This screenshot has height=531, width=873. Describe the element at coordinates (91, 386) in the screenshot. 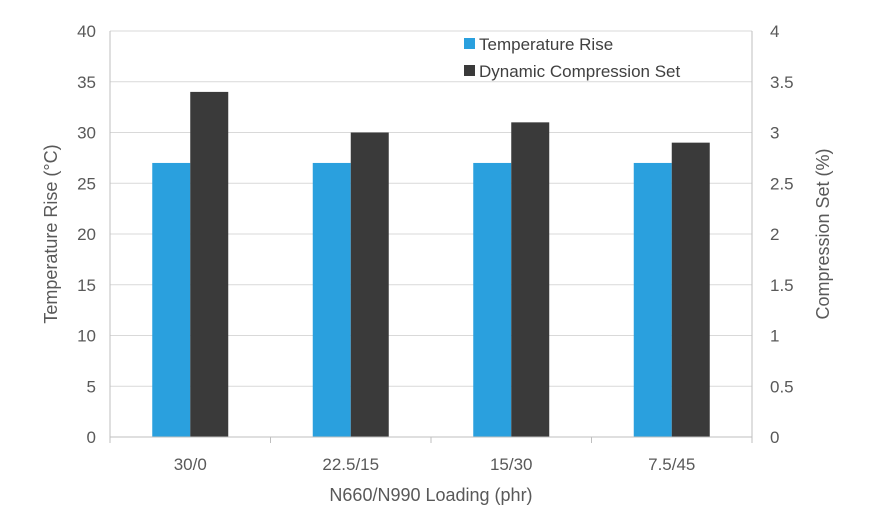

I see `y-tick-label: 5` at that location.